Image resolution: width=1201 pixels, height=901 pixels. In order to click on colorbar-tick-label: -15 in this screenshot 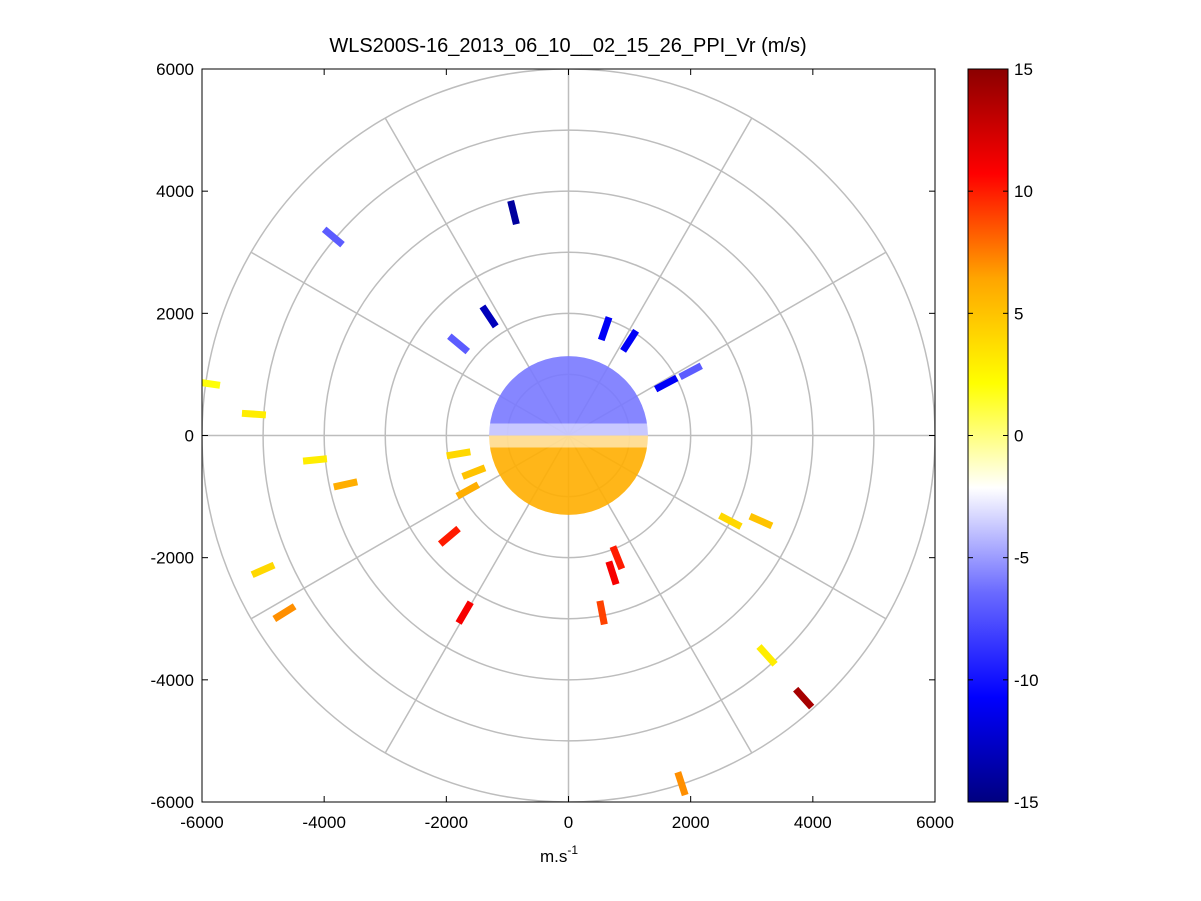, I will do `click(1026, 802)`.